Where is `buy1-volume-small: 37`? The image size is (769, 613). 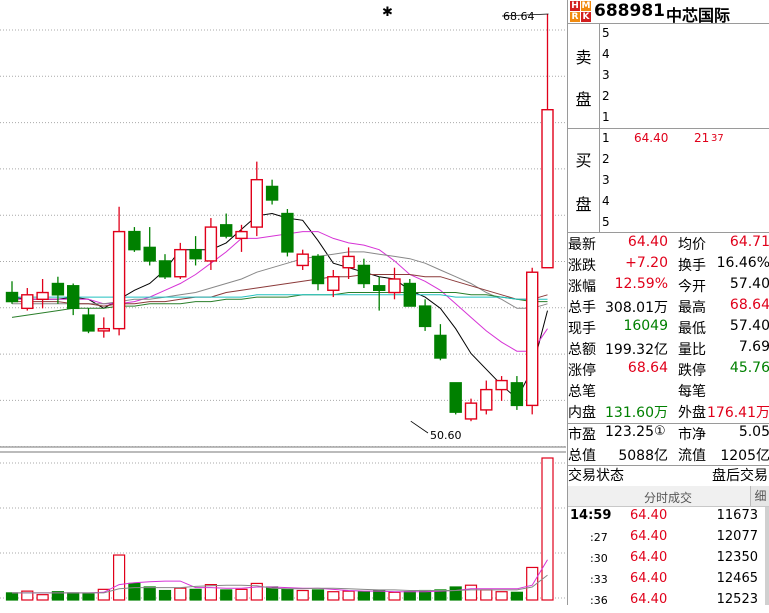 buy1-volume-small: 37 is located at coordinates (717, 138).